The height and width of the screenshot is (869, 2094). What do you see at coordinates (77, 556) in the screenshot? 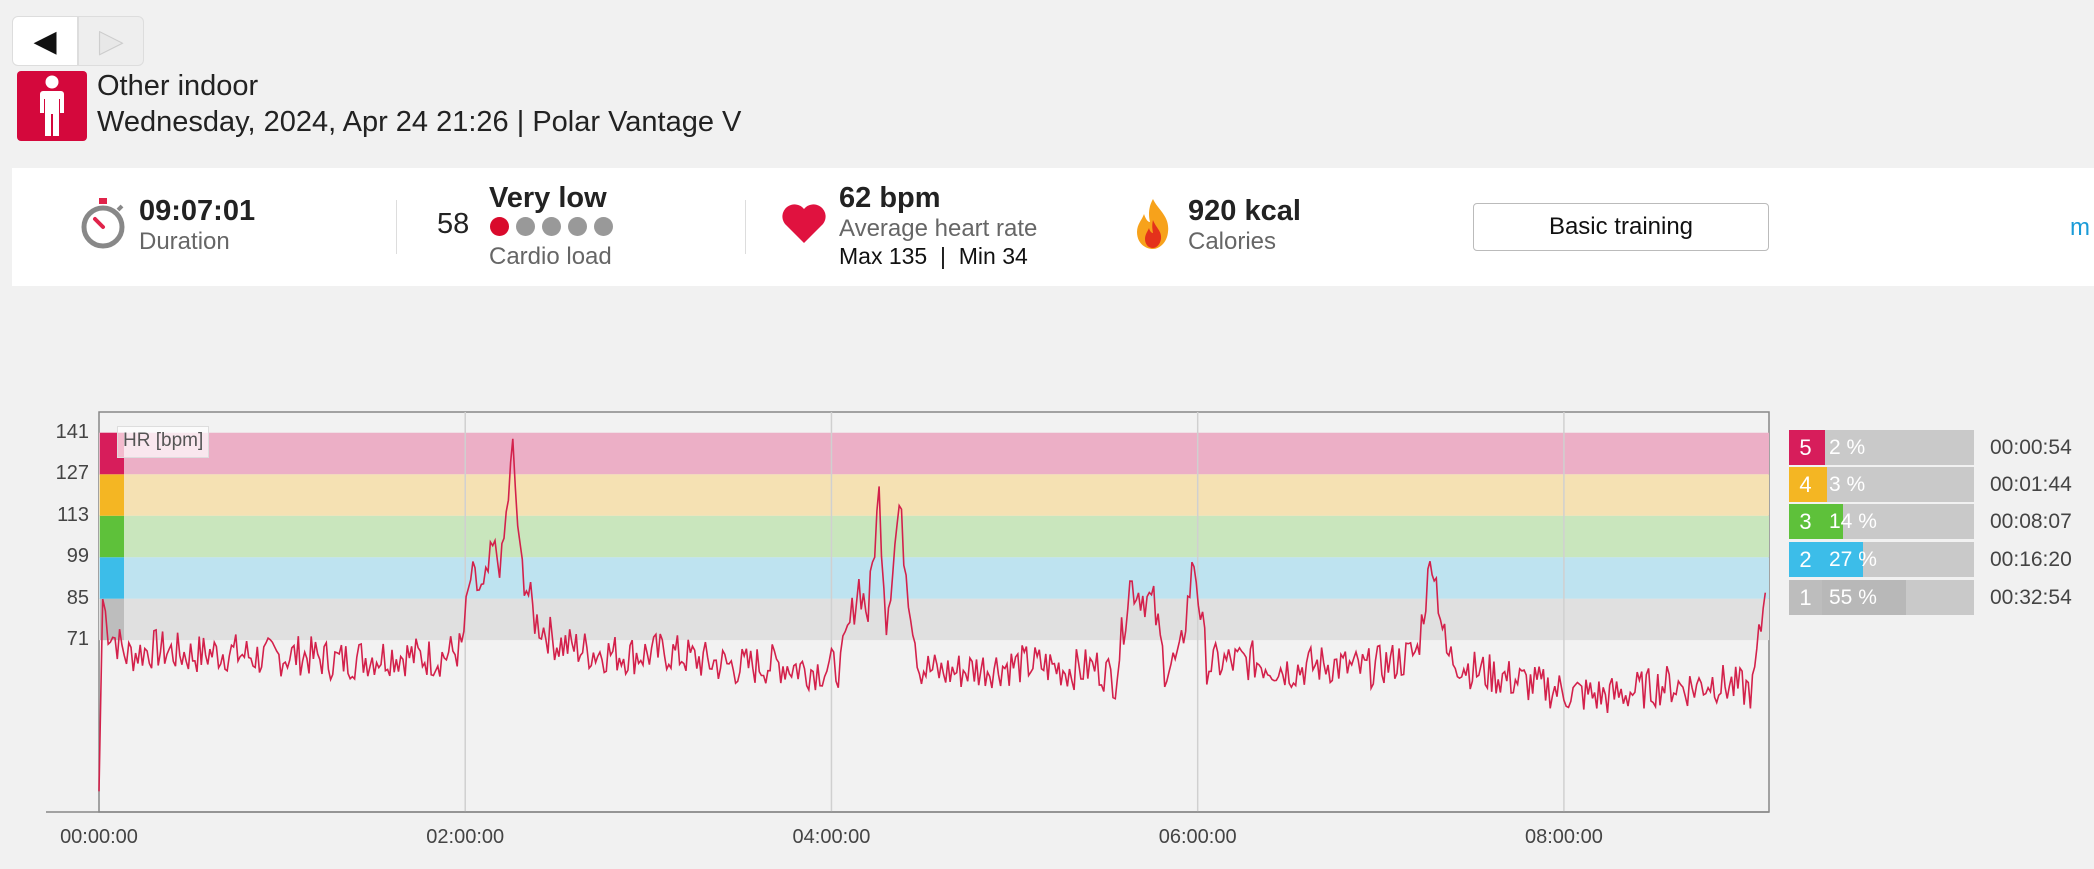
I see `y-tick-label: 99` at bounding box center [77, 556].